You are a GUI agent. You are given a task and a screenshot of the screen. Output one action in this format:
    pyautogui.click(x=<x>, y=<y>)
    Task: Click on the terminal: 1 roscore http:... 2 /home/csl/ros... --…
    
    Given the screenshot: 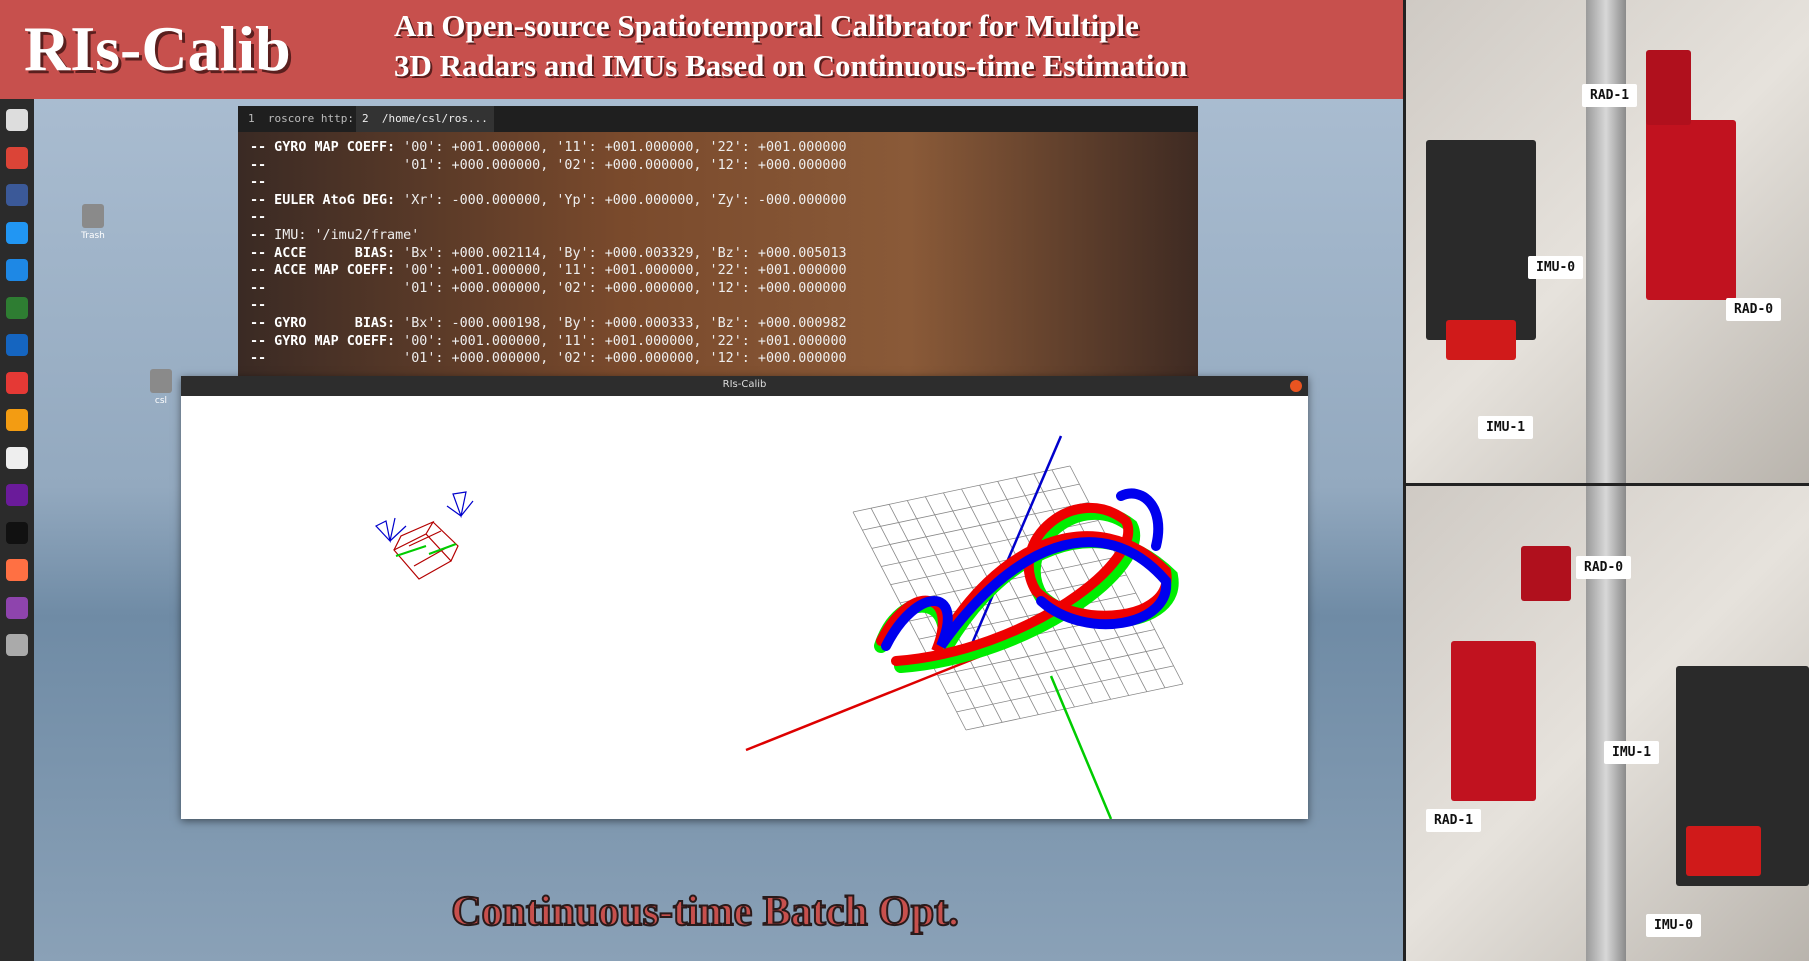 What is the action you would take?
    pyautogui.click(x=718, y=241)
    